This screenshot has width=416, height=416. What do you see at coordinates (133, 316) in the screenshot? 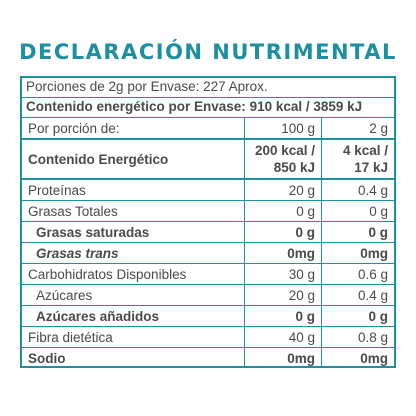
I see `nutrient-label: Azúcares añadidos` at bounding box center [133, 316].